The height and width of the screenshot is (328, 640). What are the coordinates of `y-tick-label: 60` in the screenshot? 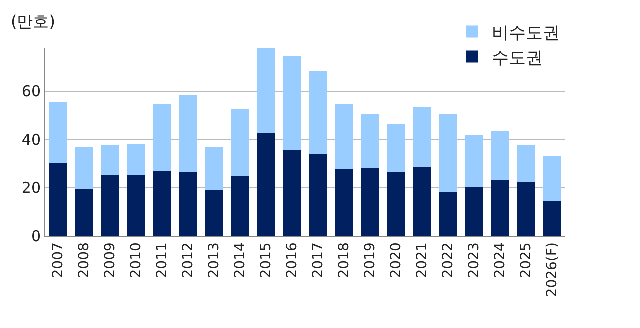 It's located at (31, 91).